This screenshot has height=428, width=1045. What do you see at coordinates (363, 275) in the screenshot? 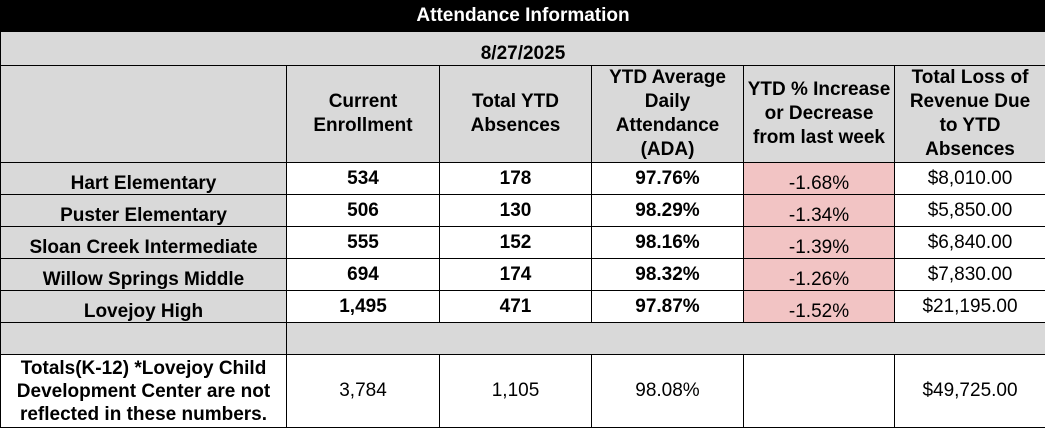
I see `enrollment-cell: 694` at bounding box center [363, 275].